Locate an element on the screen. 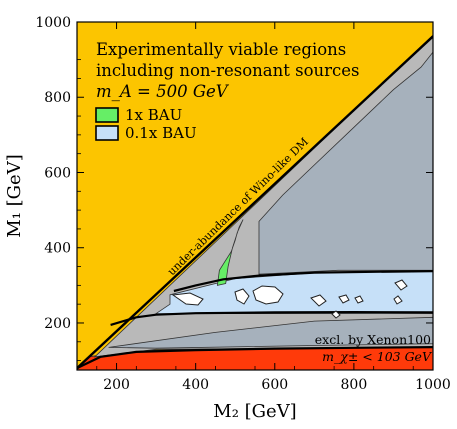  x-tick-label: 800 is located at coordinates (354, 385).